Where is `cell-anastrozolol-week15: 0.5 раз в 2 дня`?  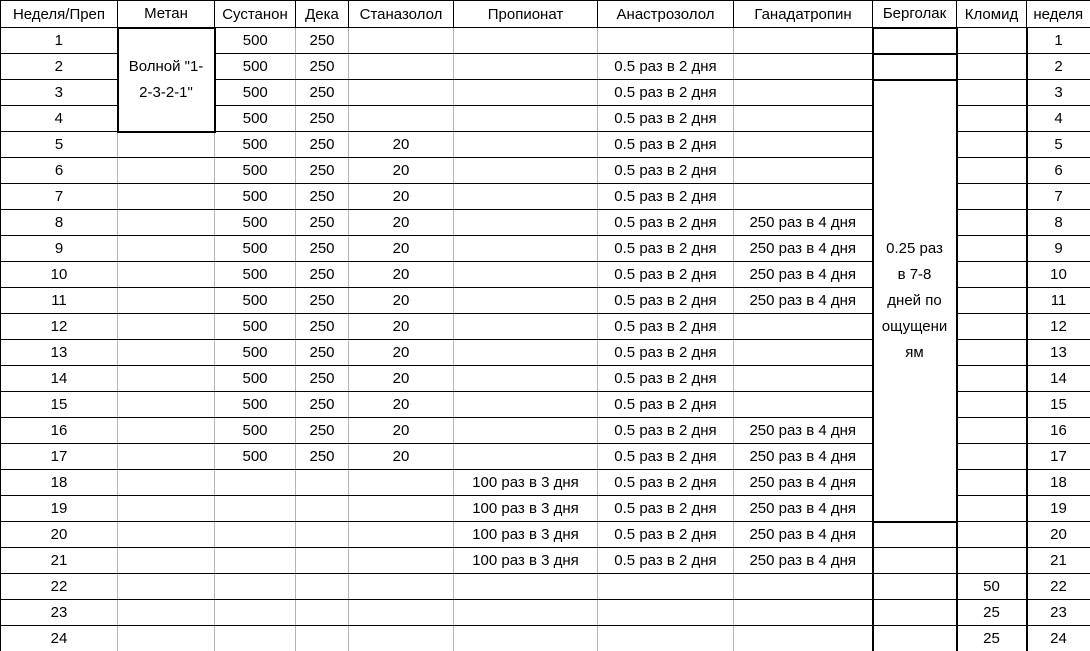
cell-anastrozolol-week15: 0.5 раз в 2 дня is located at coordinates (665, 404).